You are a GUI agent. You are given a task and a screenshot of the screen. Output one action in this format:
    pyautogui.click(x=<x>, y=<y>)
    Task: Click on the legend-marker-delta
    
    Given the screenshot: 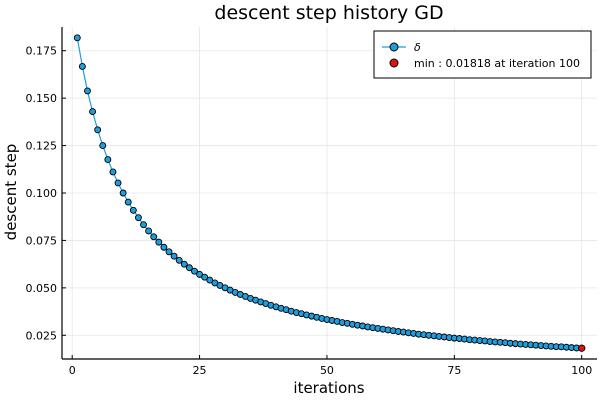 What is the action you would take?
    pyautogui.click(x=394, y=47)
    